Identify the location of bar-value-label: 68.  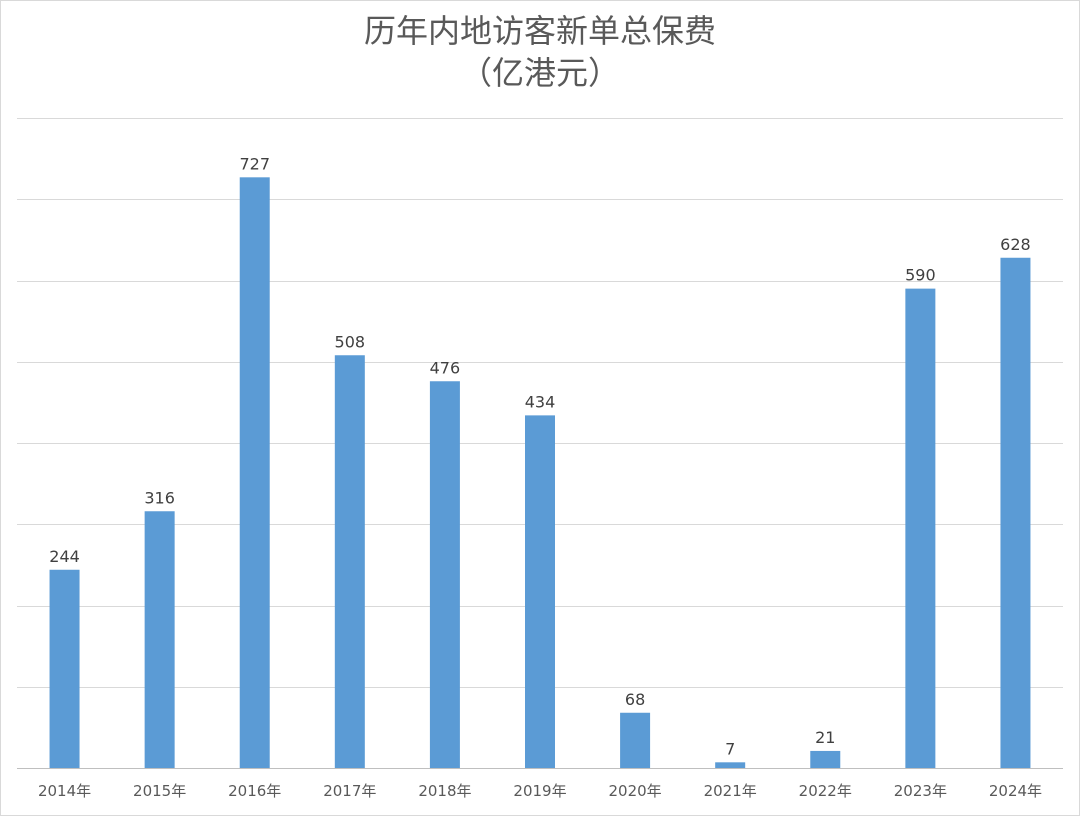
(635, 699).